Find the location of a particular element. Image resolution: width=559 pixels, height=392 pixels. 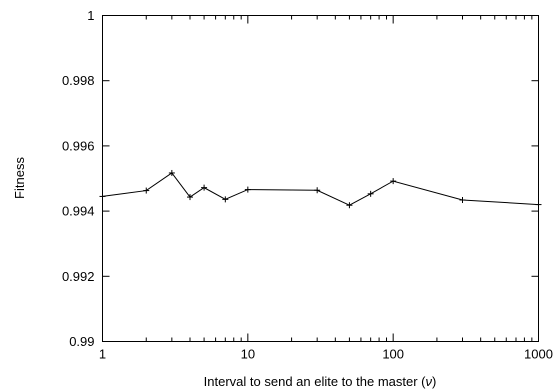

y-tick-label: 0.998 is located at coordinates (78, 80).